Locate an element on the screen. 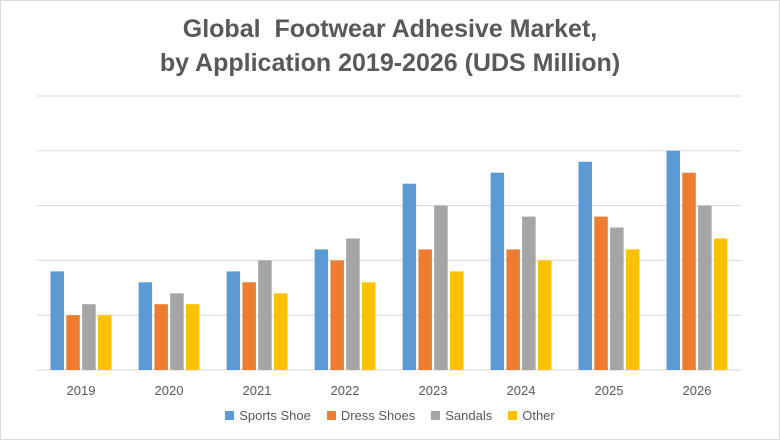 This screenshot has height=440, width=780. bar-sandals-2020 is located at coordinates (177, 331).